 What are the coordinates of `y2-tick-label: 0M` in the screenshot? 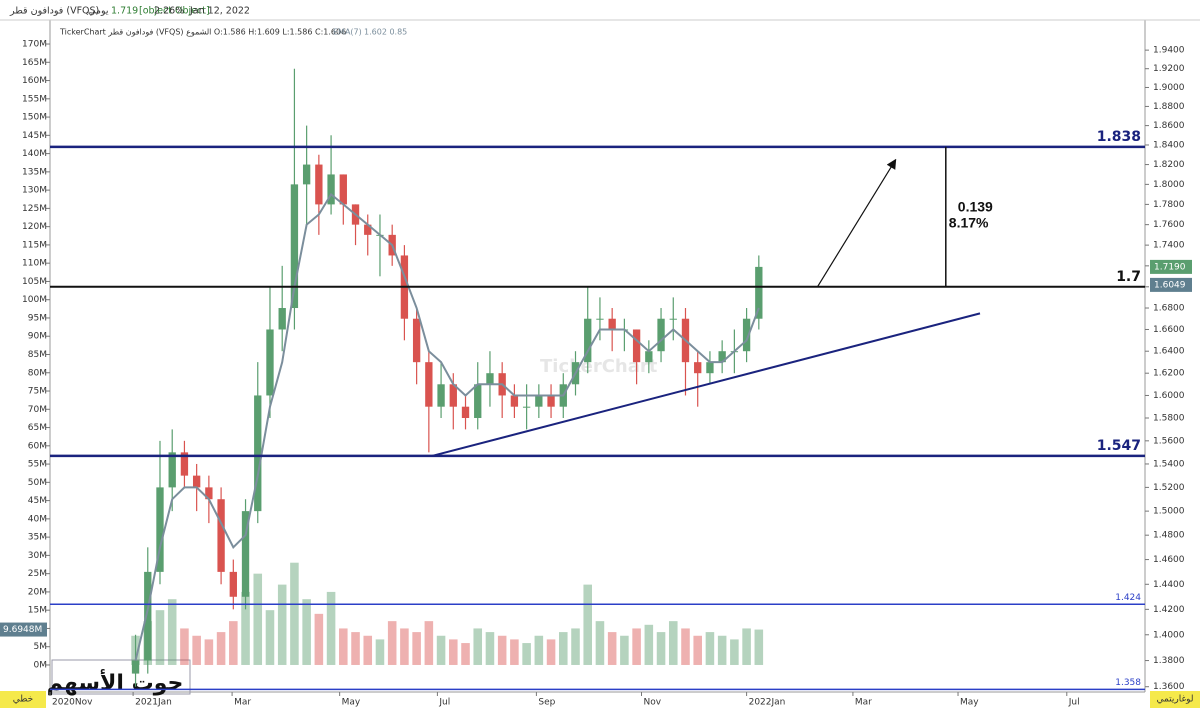 It's located at (41, 665).